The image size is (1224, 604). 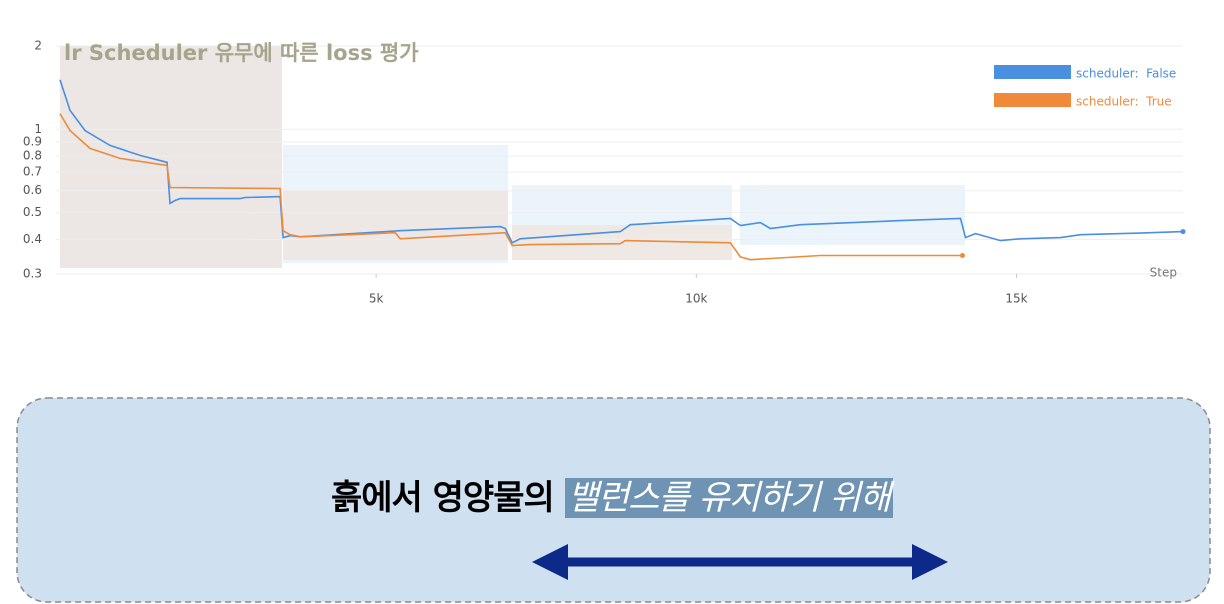 What do you see at coordinates (38, 46) in the screenshot?
I see `y-tick-label: 2` at bounding box center [38, 46].